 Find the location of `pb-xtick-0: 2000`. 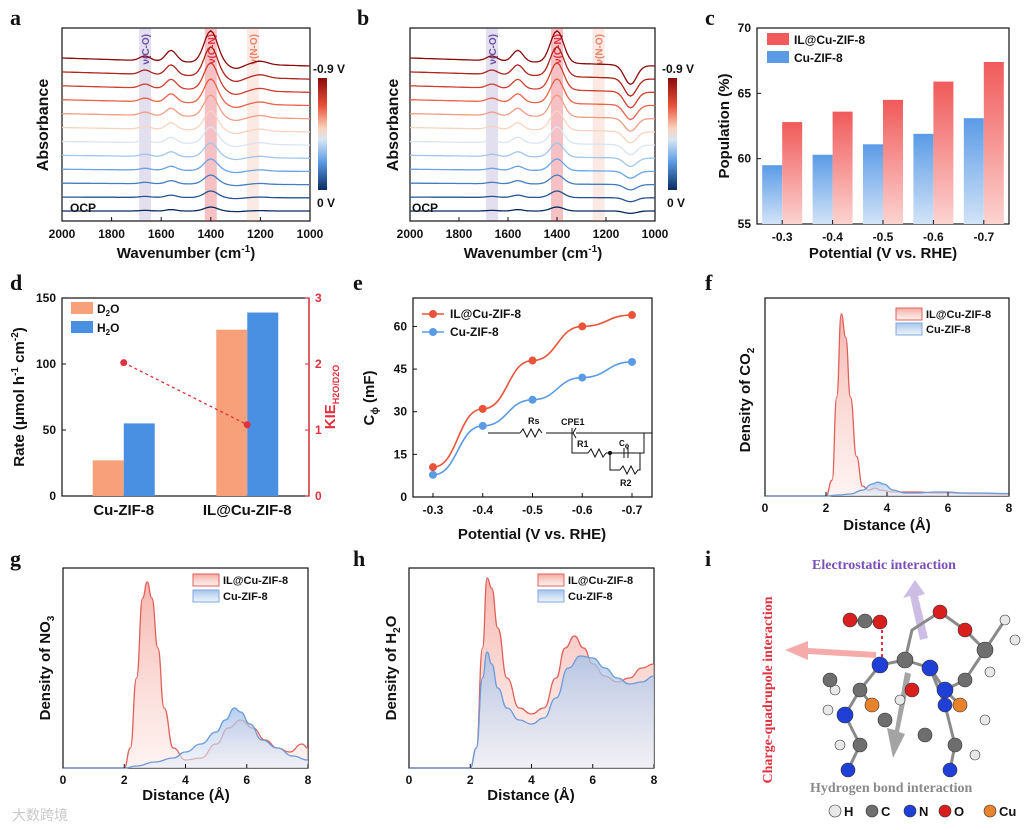

pb-xtick-0: 2000 is located at coordinates (410, 234).